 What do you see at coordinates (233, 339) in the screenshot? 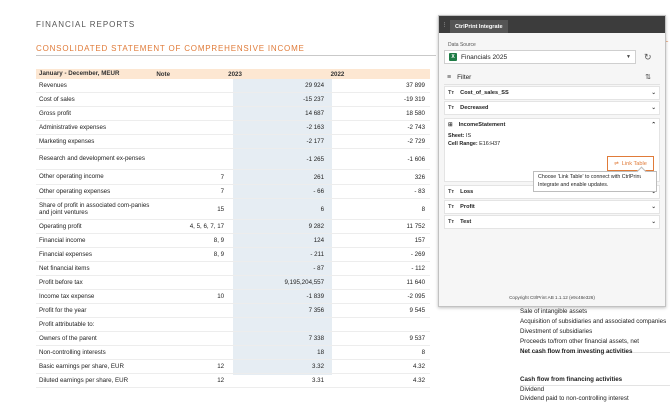
I see `table-row: Owners of the parent 7 338 9 537` at bounding box center [233, 339].